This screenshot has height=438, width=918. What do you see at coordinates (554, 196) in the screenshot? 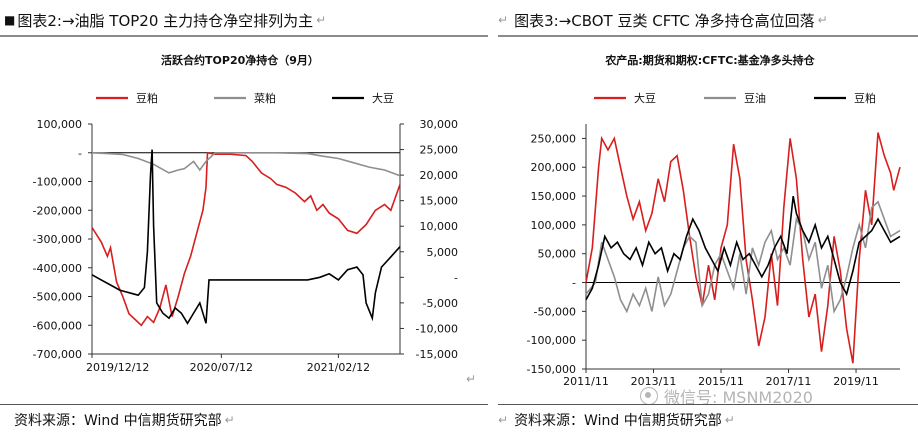
I see `y-tick-label: 150,000` at bounding box center [554, 196].